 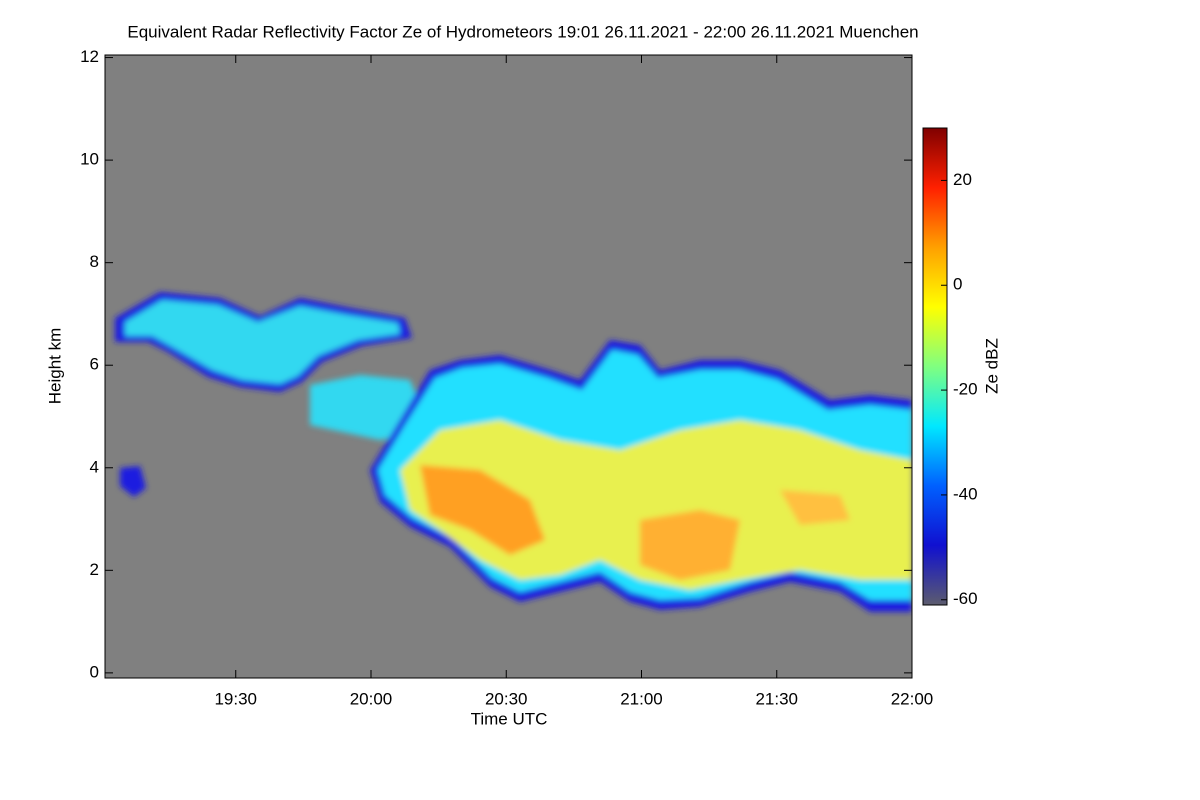 I want to click on x-tick-label: 21:30, so click(x=776, y=698).